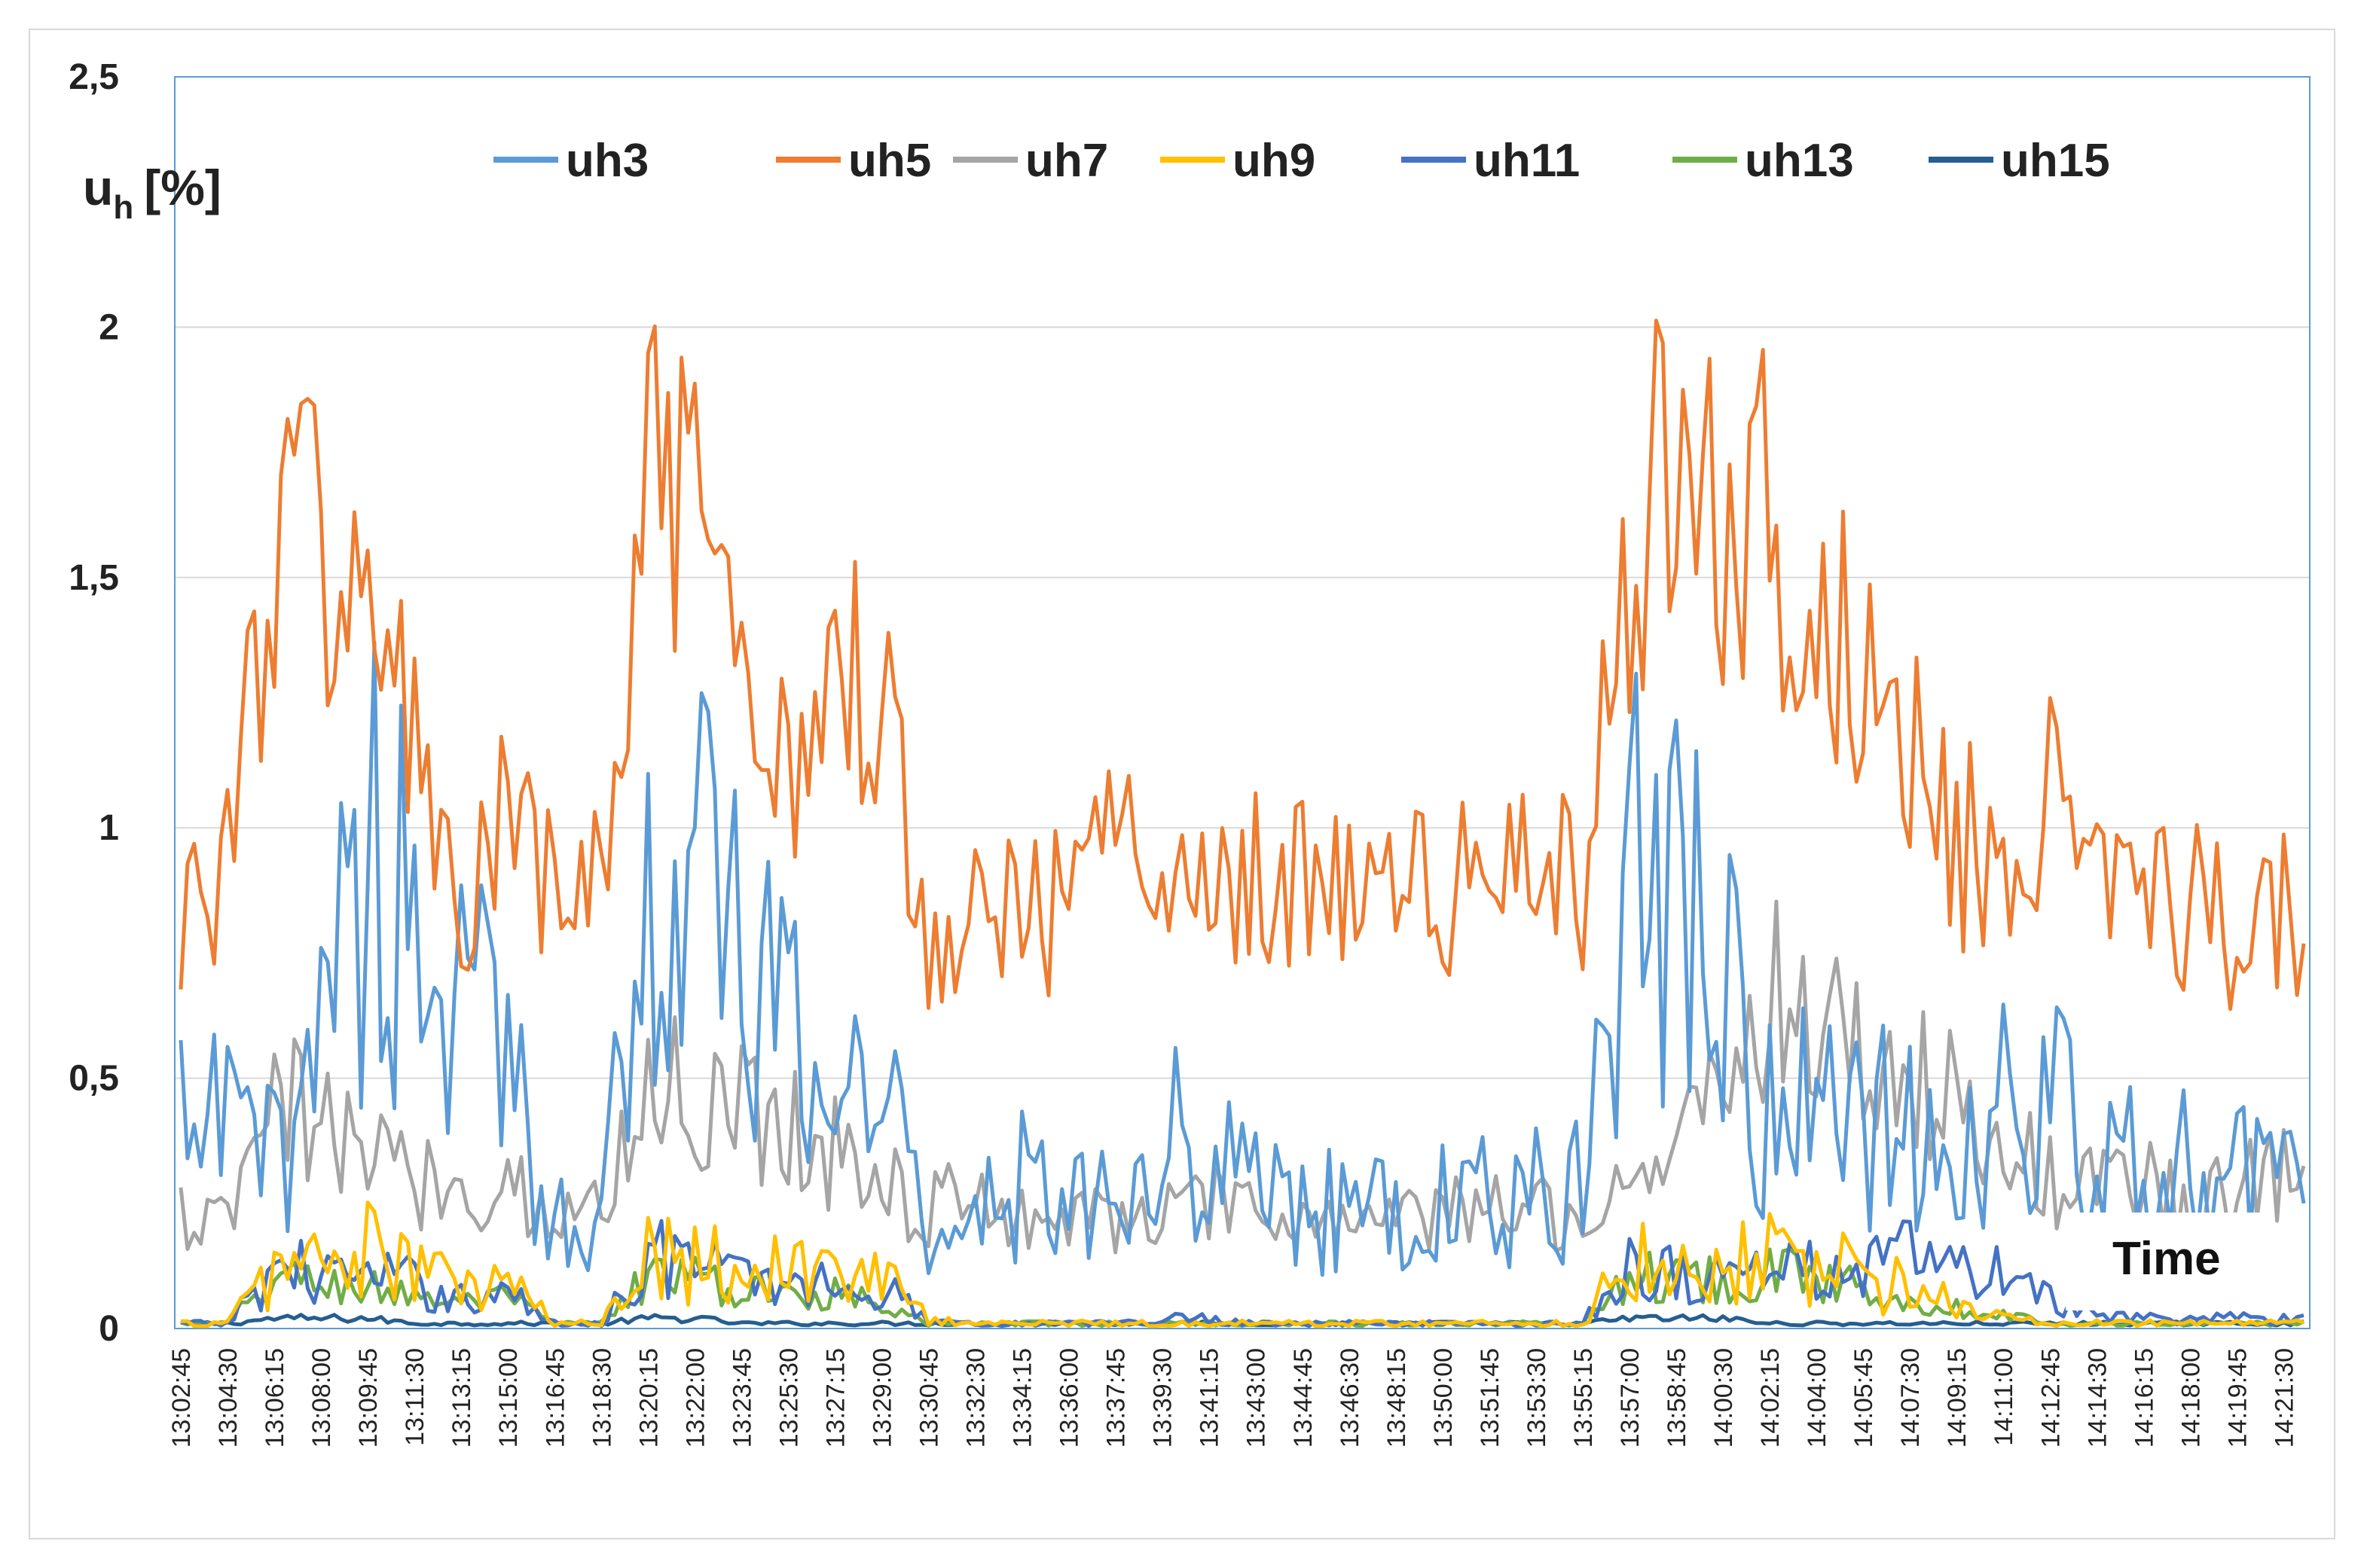  What do you see at coordinates (1817, 1398) in the screenshot?
I see `x-tick-label: 14:04:00` at bounding box center [1817, 1398].